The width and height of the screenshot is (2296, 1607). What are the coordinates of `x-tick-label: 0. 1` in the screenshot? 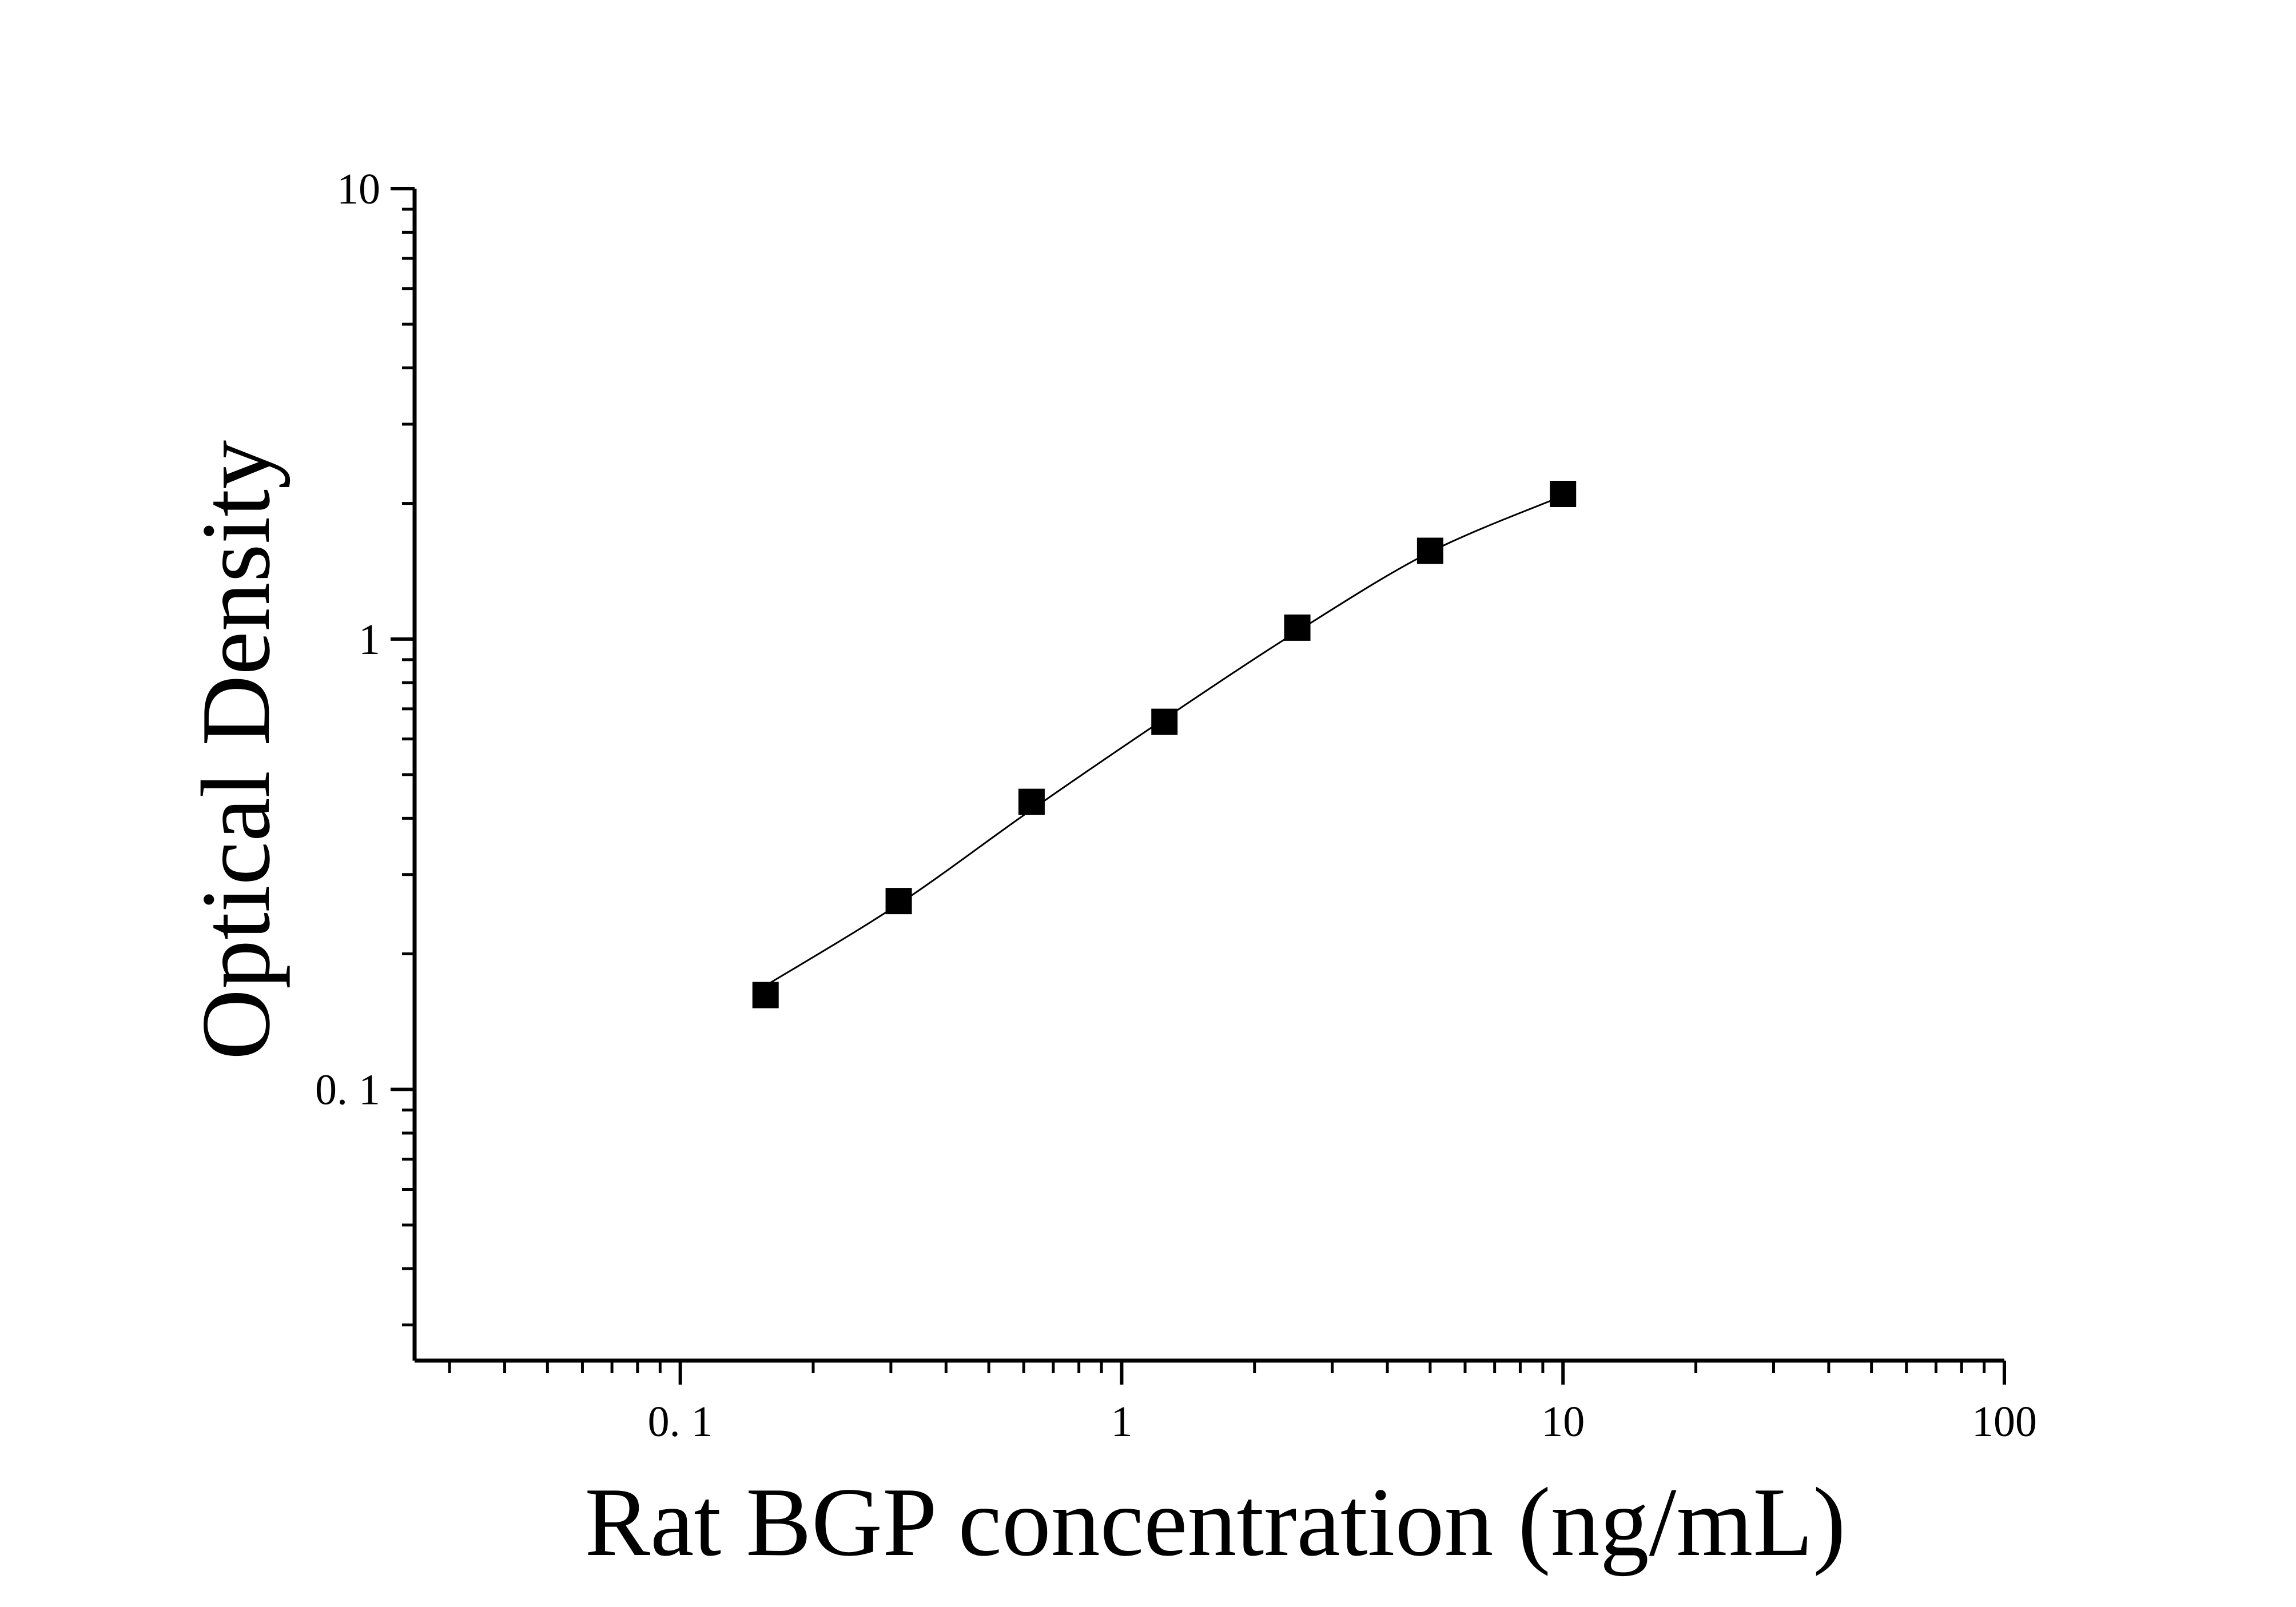 It's located at (680, 1422).